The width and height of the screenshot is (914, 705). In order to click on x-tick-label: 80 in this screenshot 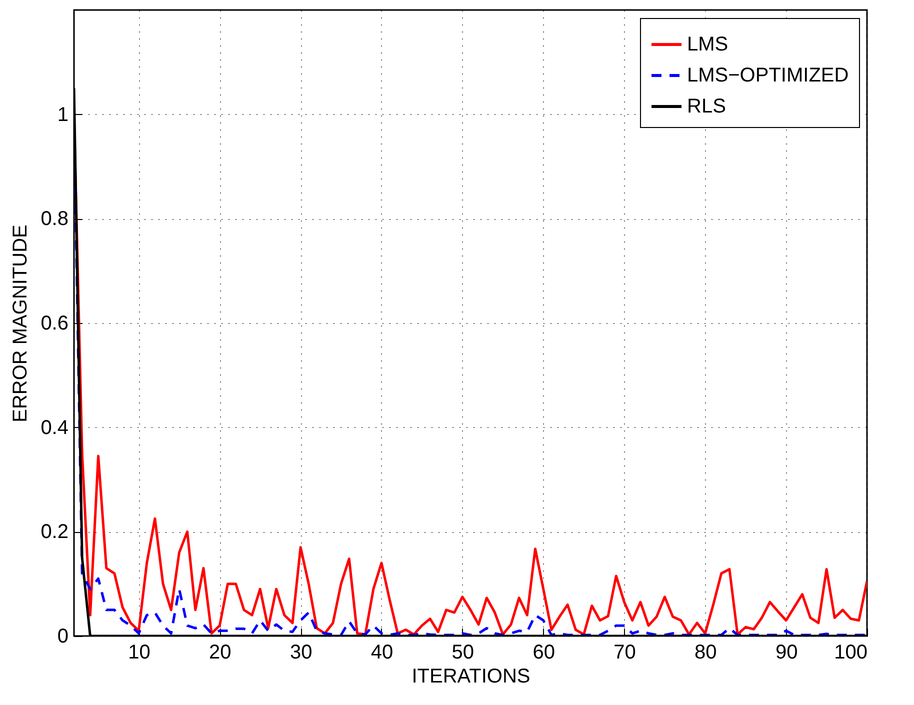, I will do `click(705, 653)`.